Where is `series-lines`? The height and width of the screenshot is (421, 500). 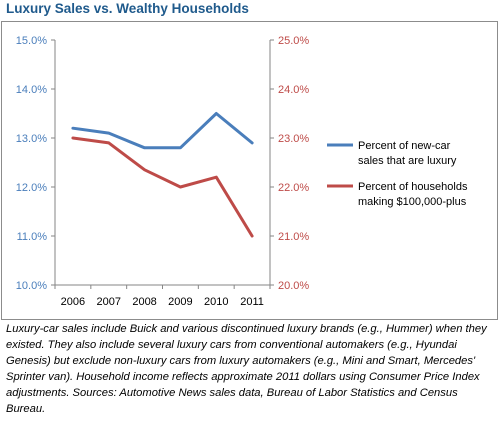
series-lines is located at coordinates (162, 175).